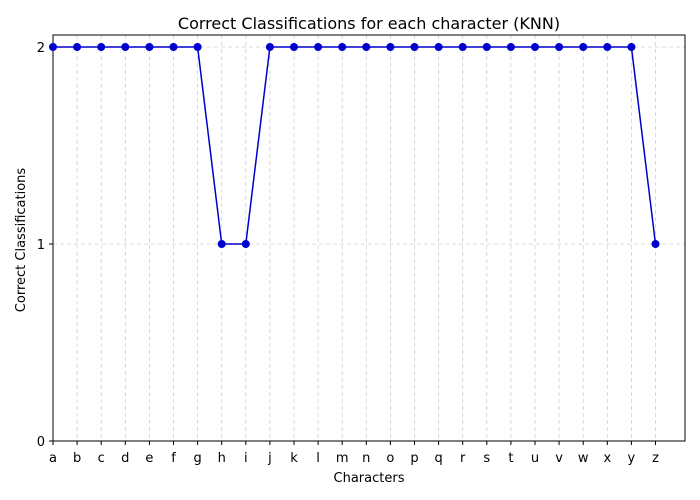 Image resolution: width=700 pixels, height=500 pixels. I want to click on data-point-g, so click(197, 47).